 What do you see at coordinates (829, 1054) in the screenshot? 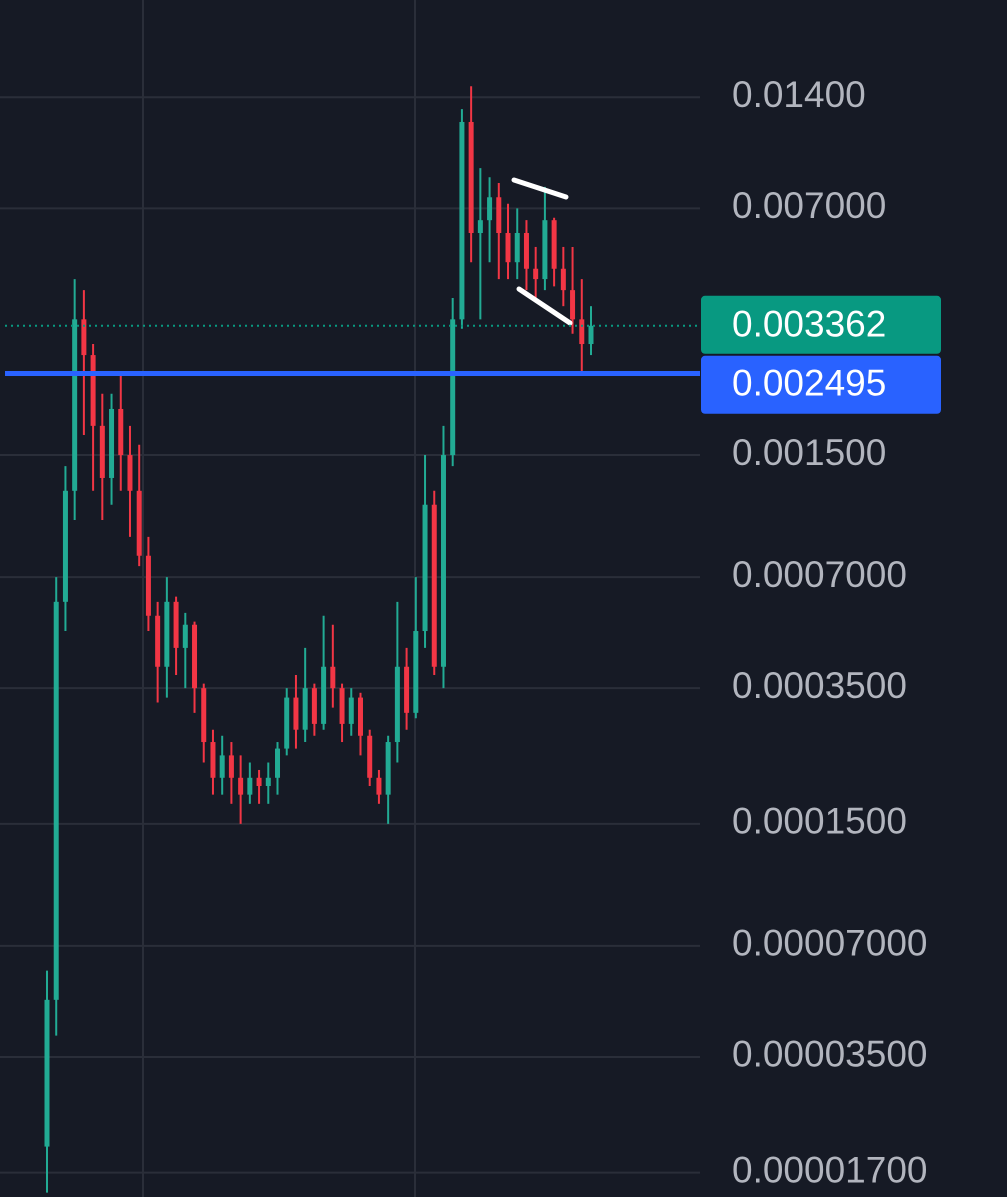
I see `y-tick-label: 0.00003500` at bounding box center [829, 1054].